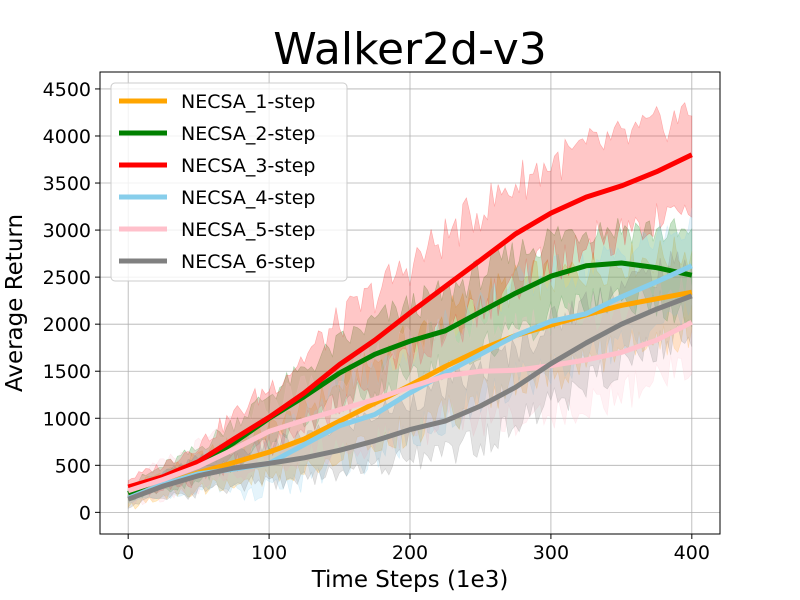 Image resolution: width=800 pixels, height=600 pixels. Describe the element at coordinates (248, 102) in the screenshot. I see `legend-entry: NECSA_1-step` at that location.